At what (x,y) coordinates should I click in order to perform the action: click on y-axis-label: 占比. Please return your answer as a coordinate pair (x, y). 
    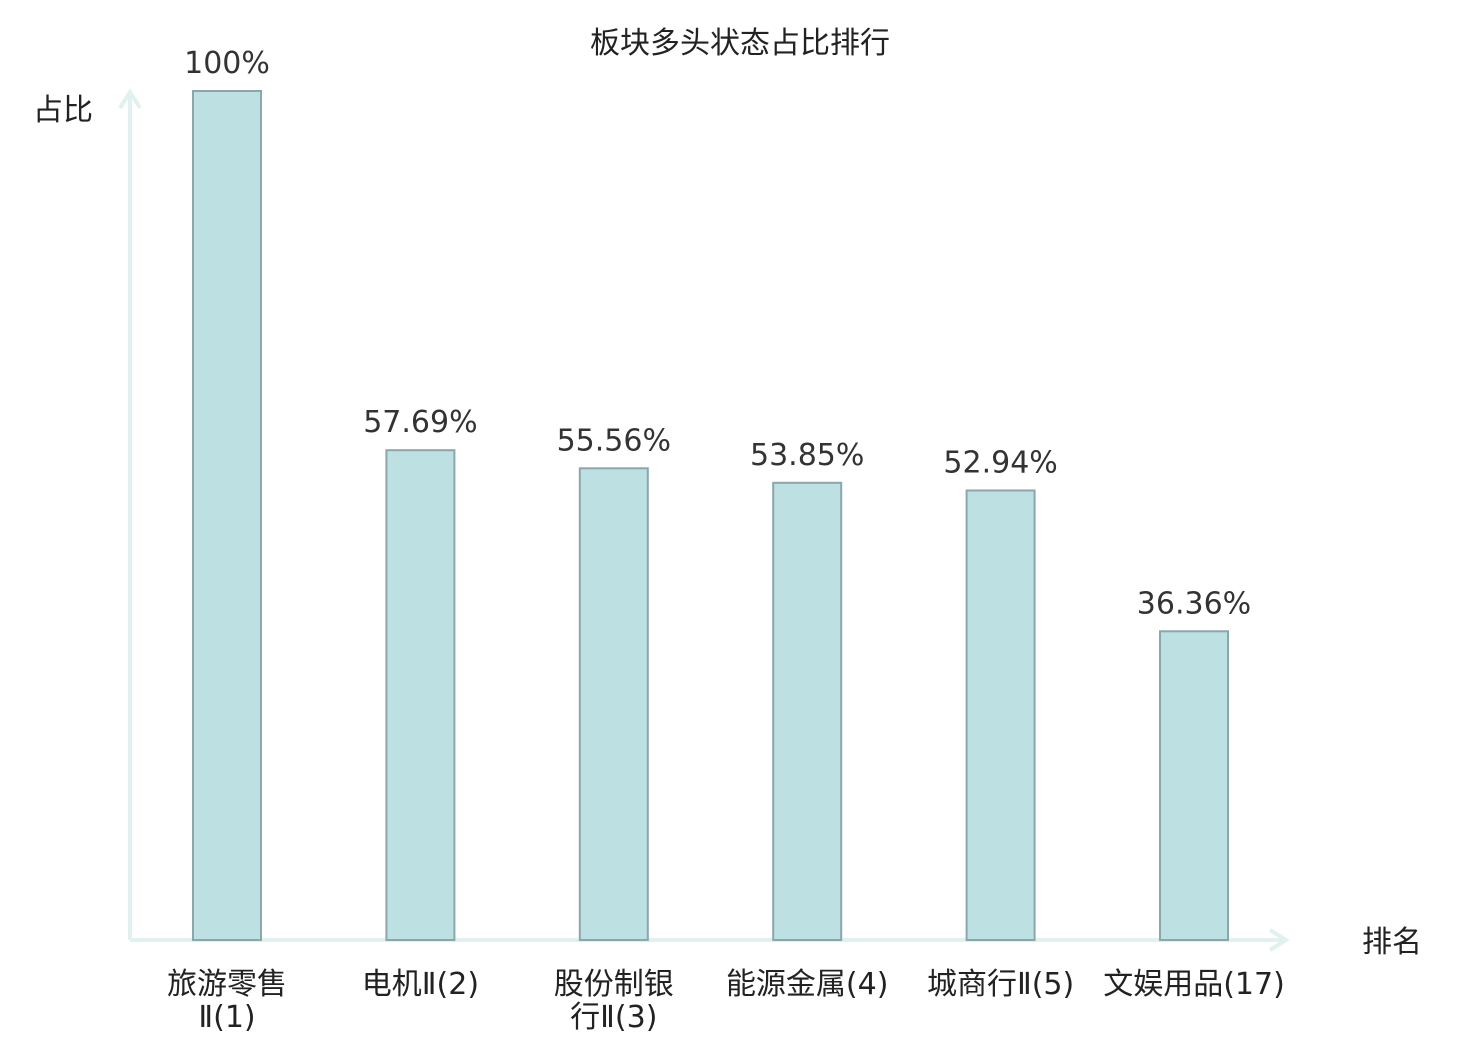
    Looking at the image, I should click on (63, 110).